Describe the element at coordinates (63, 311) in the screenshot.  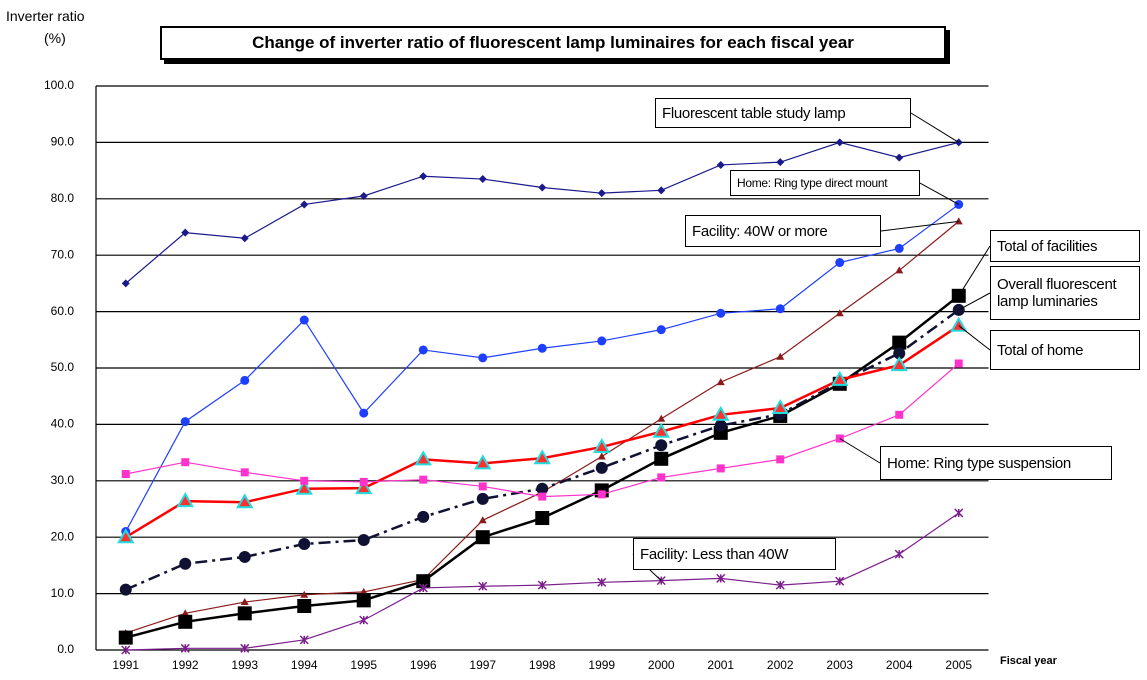
I see `y-tick-label: 60.0` at that location.